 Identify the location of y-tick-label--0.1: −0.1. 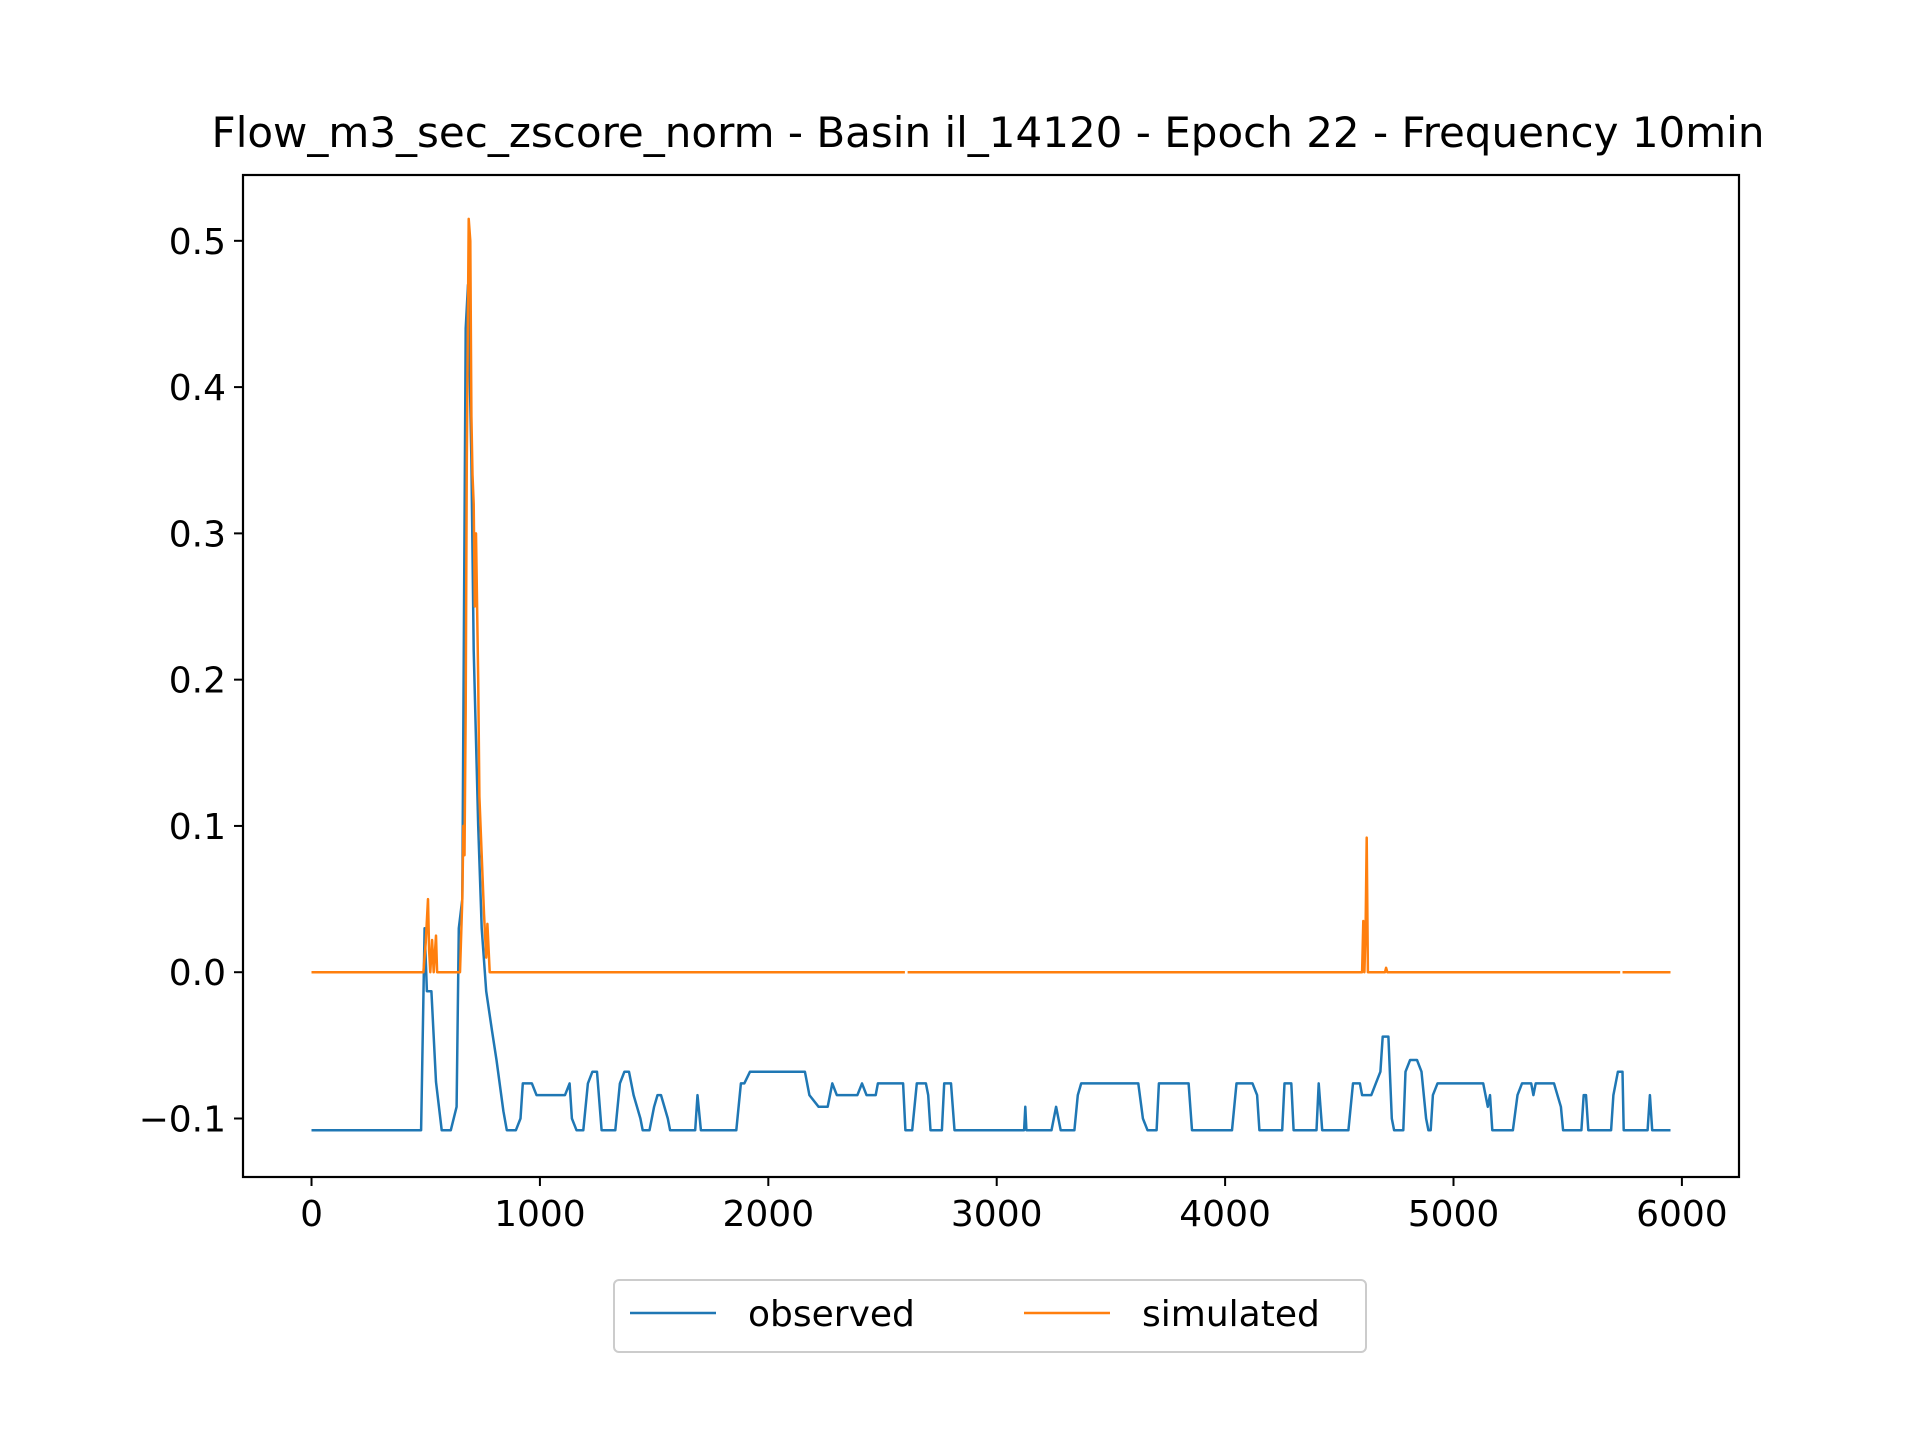
(182, 1119).